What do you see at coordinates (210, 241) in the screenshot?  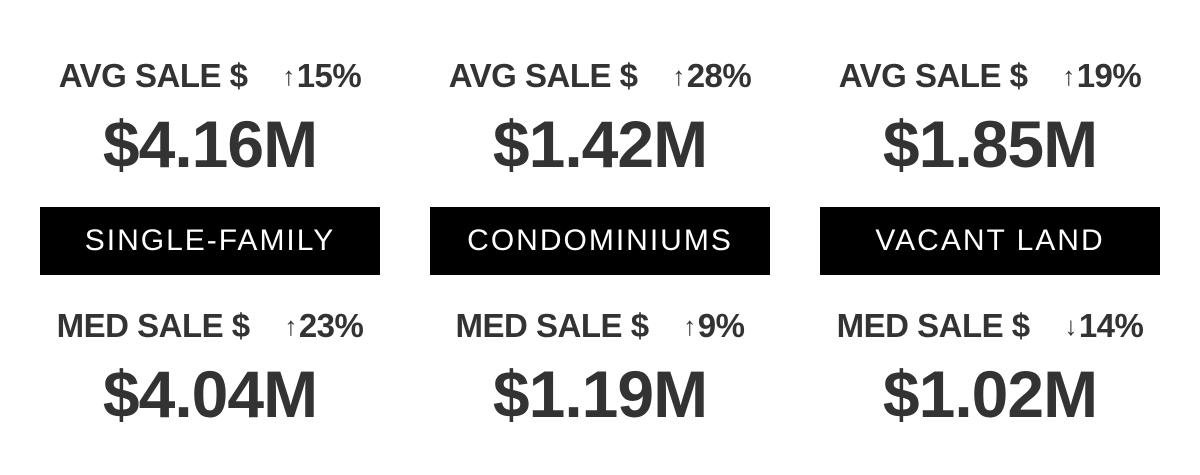 I see `category-label: SINGLE-FAMILY` at bounding box center [210, 241].